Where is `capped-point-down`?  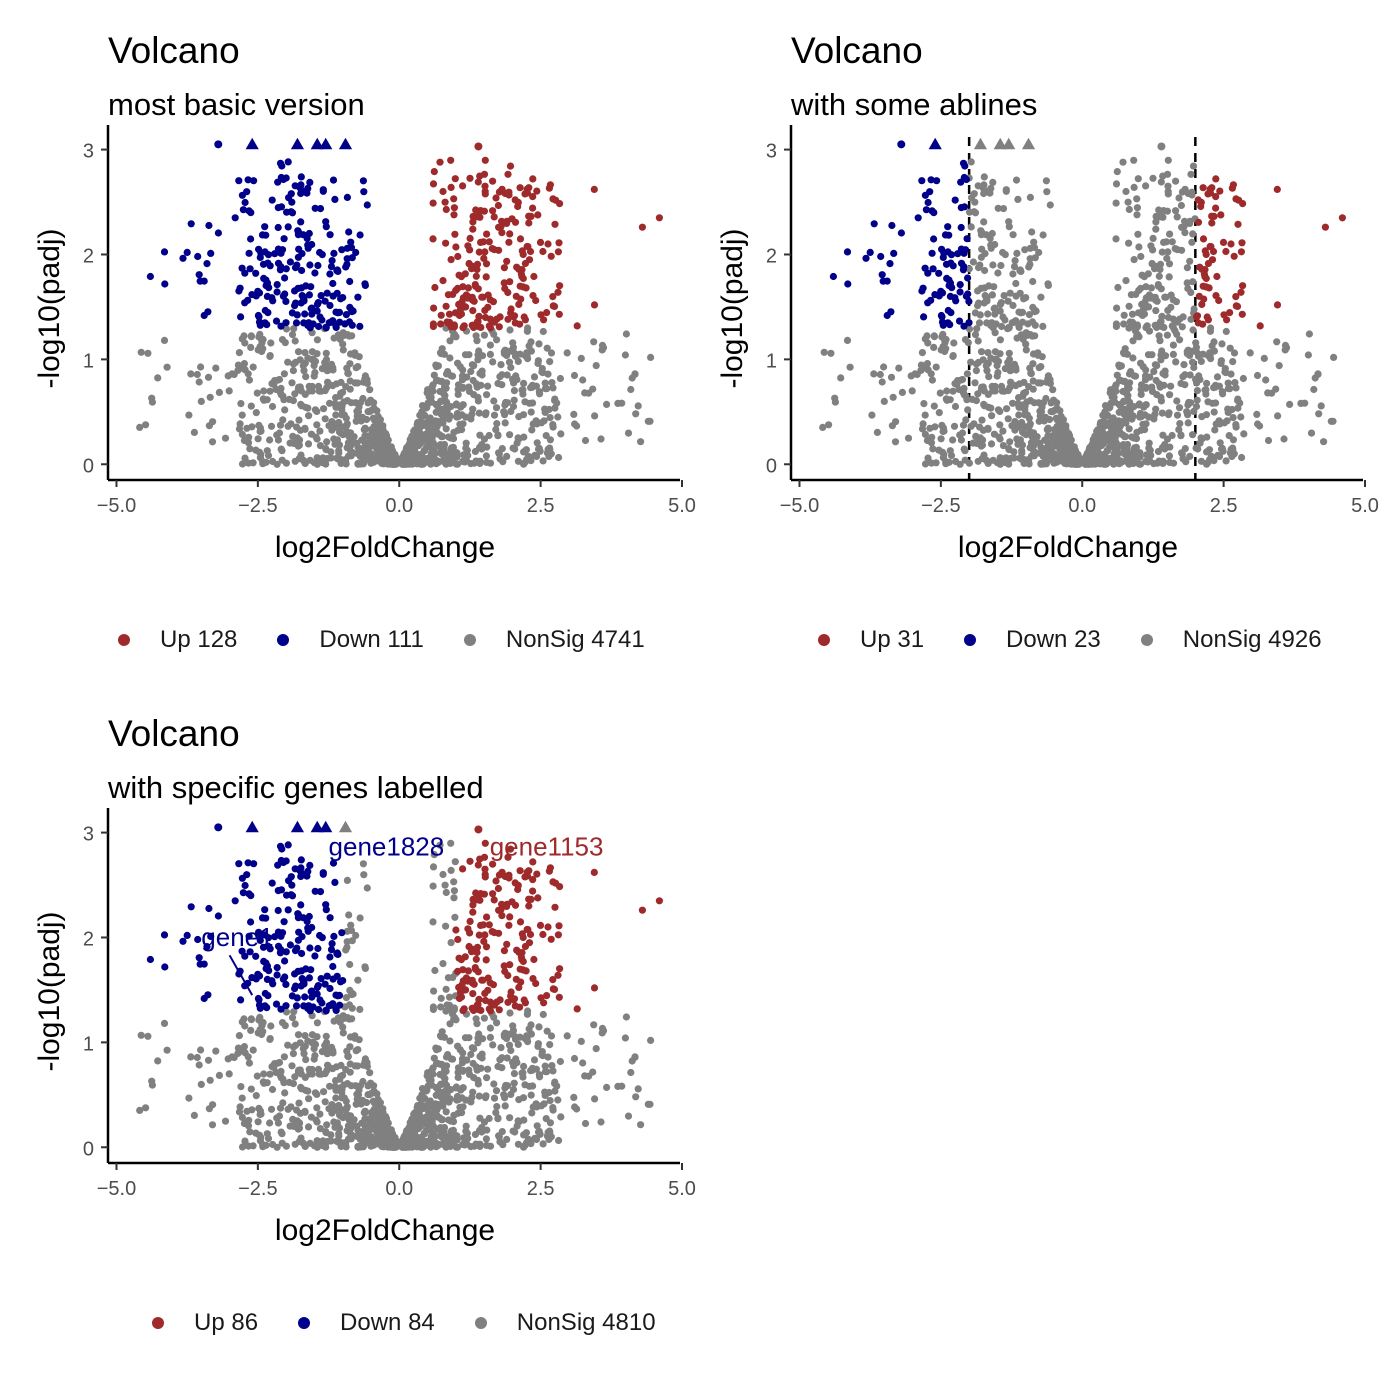 capped-point-down is located at coordinates (326, 143).